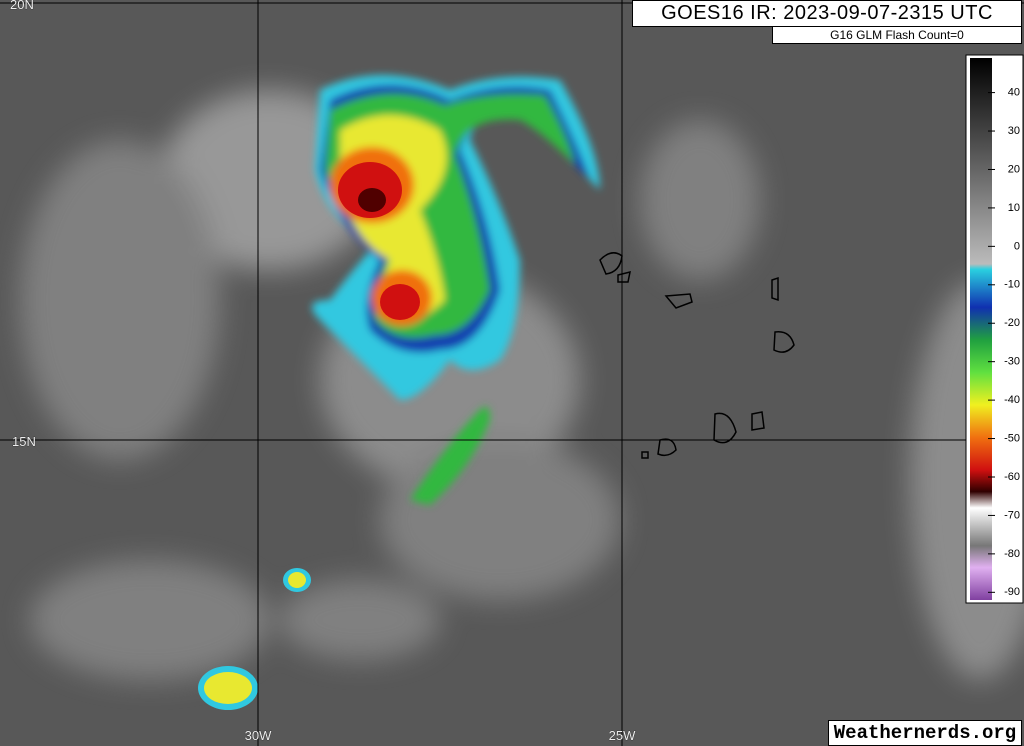 The image size is (1024, 746). Describe the element at coordinates (1014, 208) in the screenshot. I see `colorbar-tick-label: 10` at that location.